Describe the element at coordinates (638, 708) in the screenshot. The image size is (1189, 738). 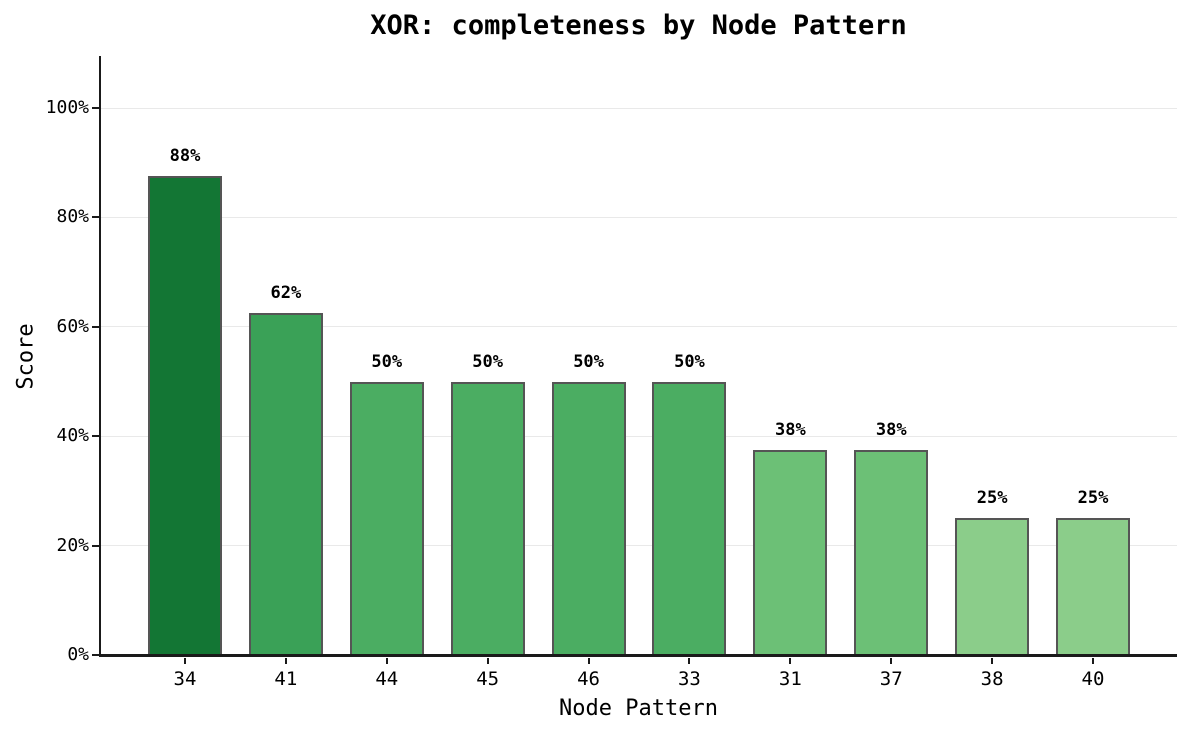
I see `x-axis-label: Node Pattern` at that location.